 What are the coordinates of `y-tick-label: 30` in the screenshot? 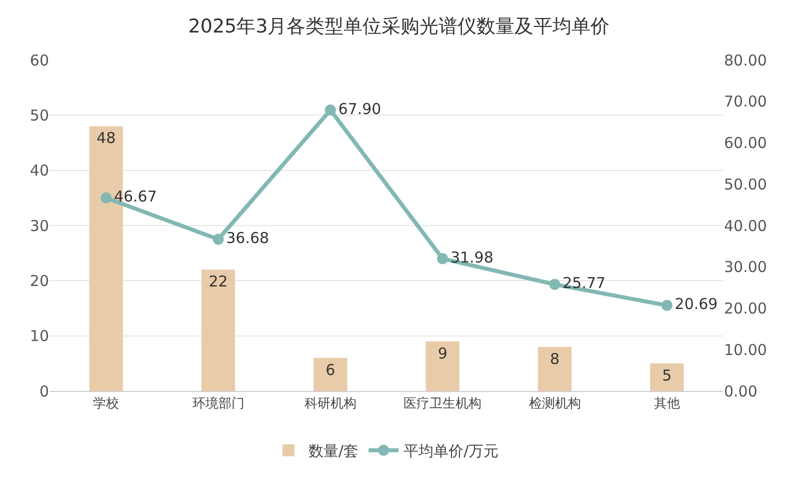 It's located at (39, 225).